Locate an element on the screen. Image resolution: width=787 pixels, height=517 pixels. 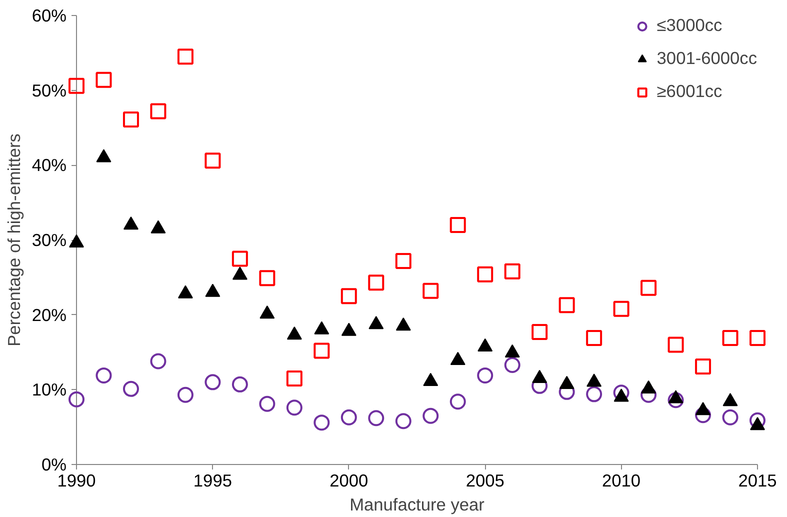
x-tick-label: 2010 is located at coordinates (621, 480).